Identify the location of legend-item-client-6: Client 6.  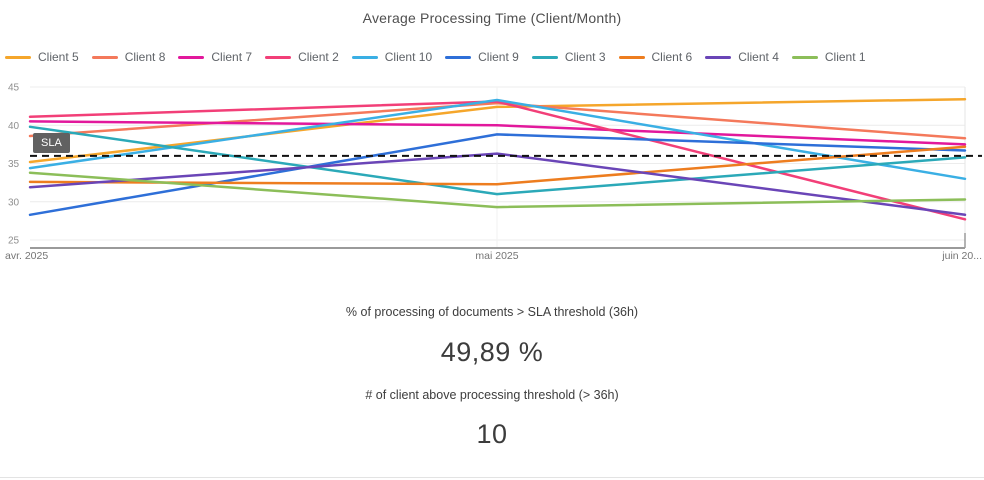
(655, 57).